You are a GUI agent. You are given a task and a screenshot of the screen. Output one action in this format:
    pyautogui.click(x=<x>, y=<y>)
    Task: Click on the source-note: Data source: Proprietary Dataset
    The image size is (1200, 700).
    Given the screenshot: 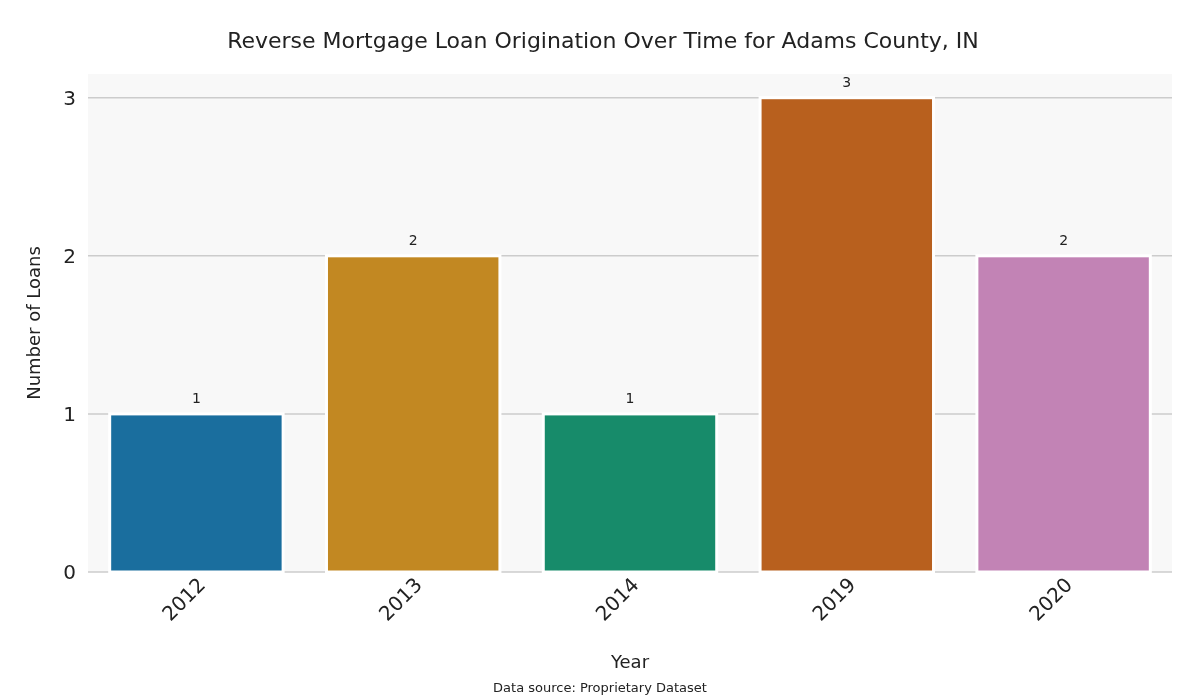 What is the action you would take?
    pyautogui.click(x=600, y=687)
    